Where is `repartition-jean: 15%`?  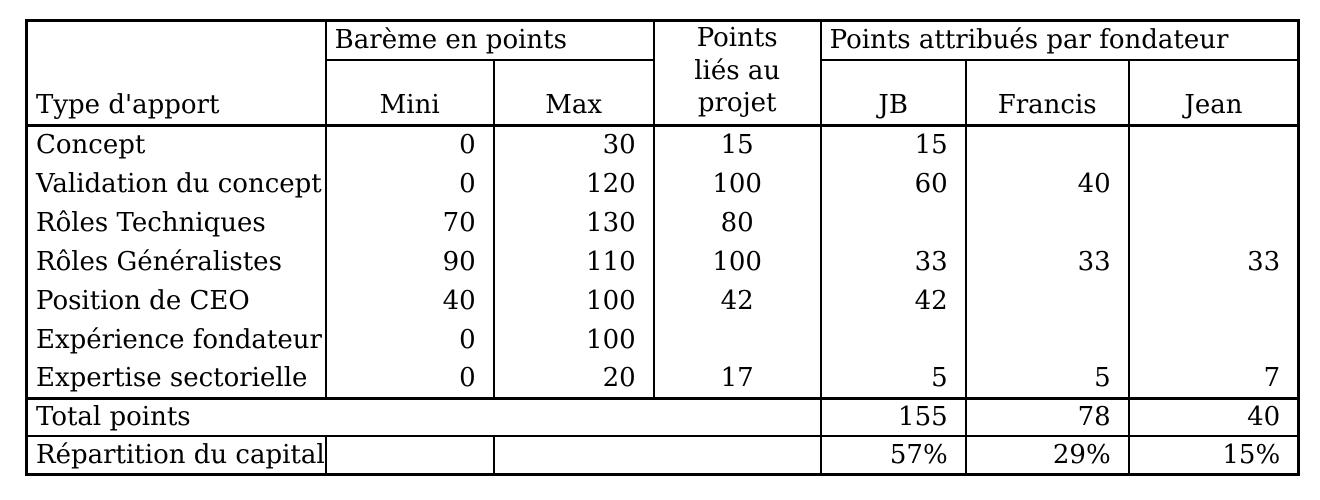
repartition-jean: 15% is located at coordinates (1251, 454).